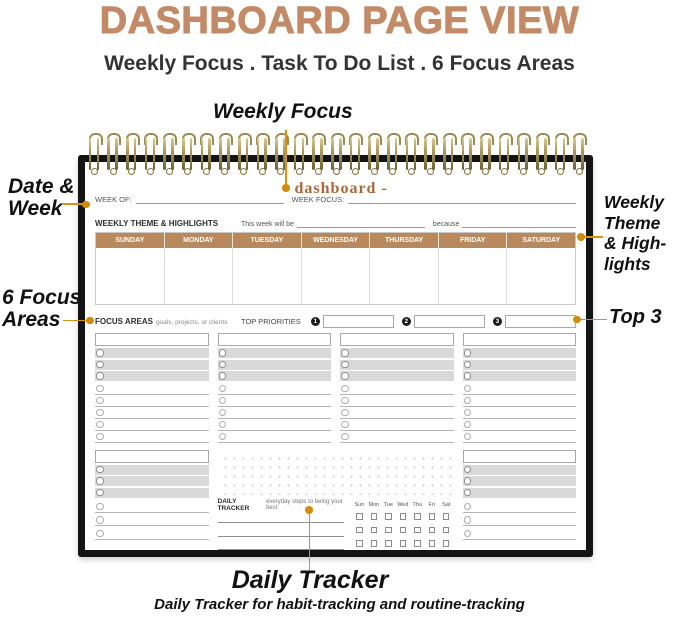 This screenshot has height=618, width=679. Describe the element at coordinates (283, 111) in the screenshot. I see `callout-weekly-focus: Weekly Focus` at that location.